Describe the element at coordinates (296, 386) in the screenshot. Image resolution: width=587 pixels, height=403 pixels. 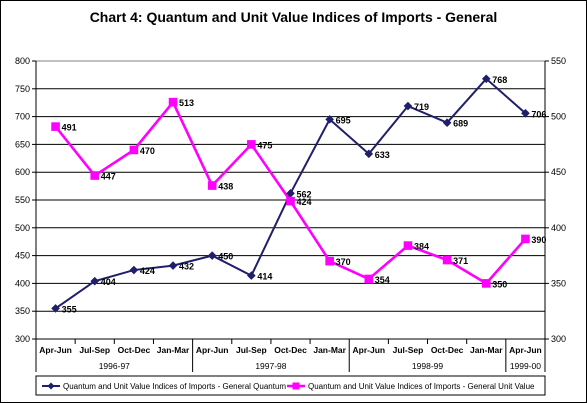
I see `legend-unit-value-marker` at that location.